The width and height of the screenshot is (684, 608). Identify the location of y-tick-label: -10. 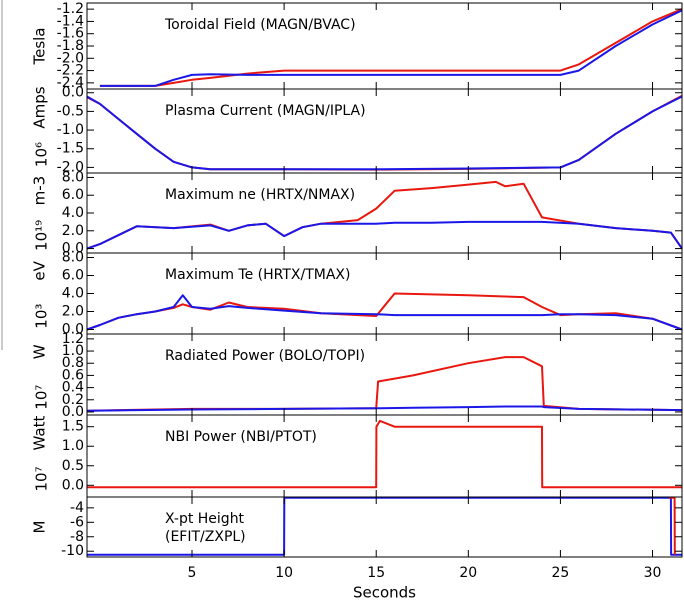
(72, 551).